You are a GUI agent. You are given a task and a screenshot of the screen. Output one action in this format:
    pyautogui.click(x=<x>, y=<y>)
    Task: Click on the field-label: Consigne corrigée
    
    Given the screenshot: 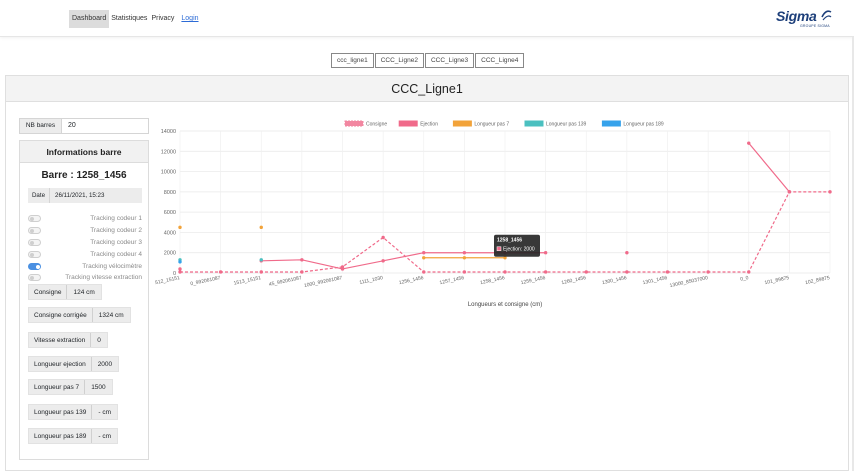 What is the action you would take?
    pyautogui.click(x=61, y=315)
    